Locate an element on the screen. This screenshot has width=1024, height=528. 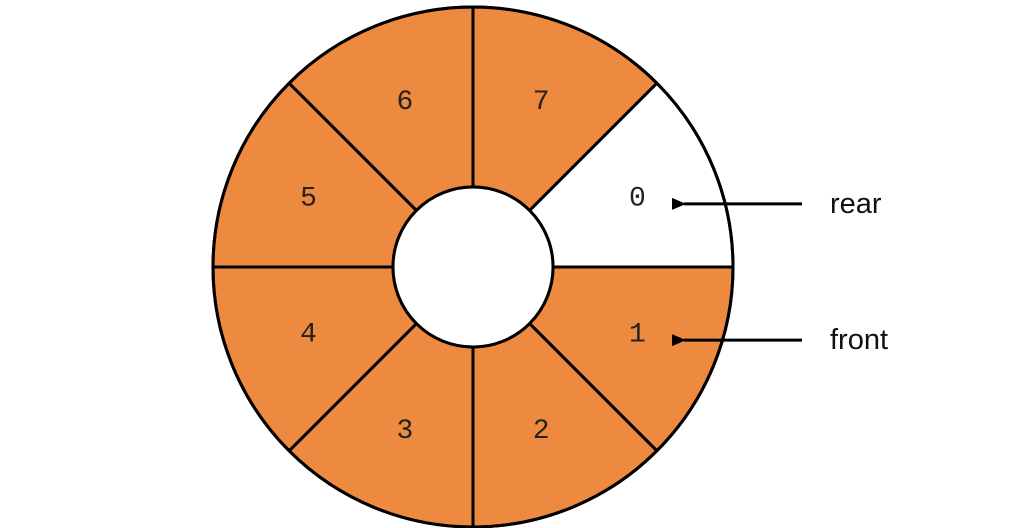
slot-label-1: 1 is located at coordinates (637, 335).